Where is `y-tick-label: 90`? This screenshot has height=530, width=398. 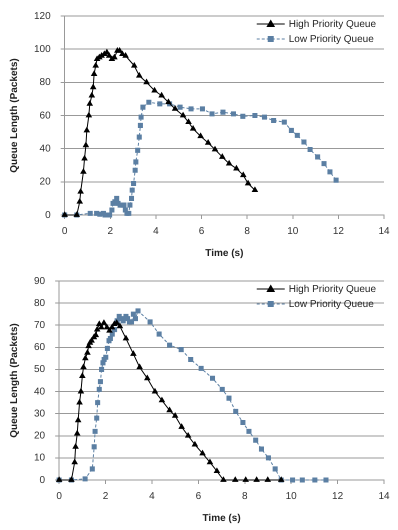 y-tick-label: 90 is located at coordinates (40, 281).